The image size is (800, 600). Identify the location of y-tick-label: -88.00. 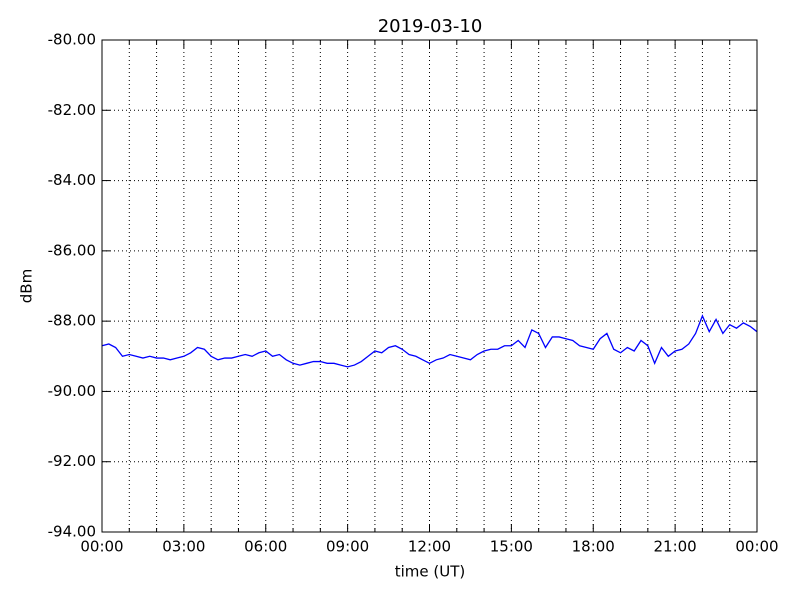
(72, 321).